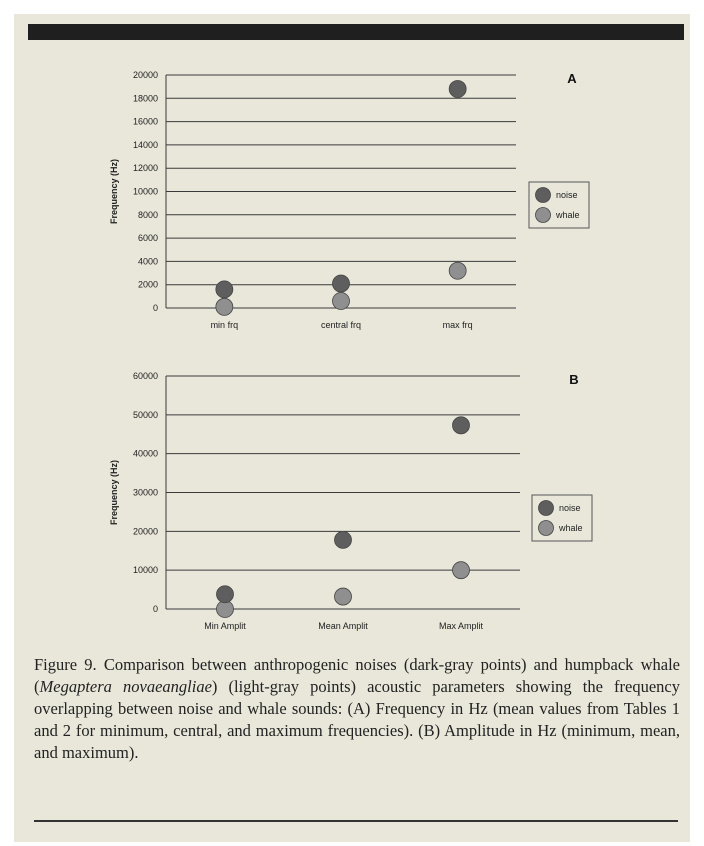  I want to click on y-tick-label: 30000, so click(145, 493).